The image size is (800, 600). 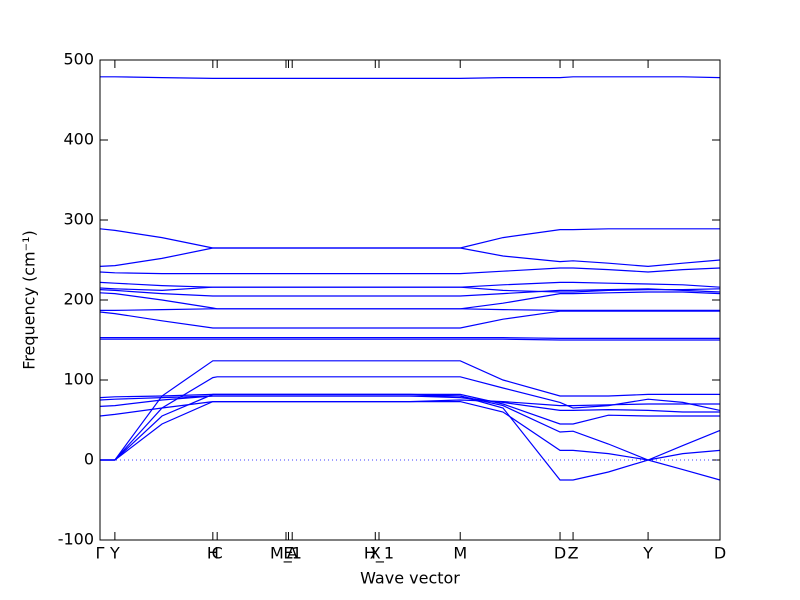 I want to click on x-tick-label: M_1, so click(x=286, y=554).